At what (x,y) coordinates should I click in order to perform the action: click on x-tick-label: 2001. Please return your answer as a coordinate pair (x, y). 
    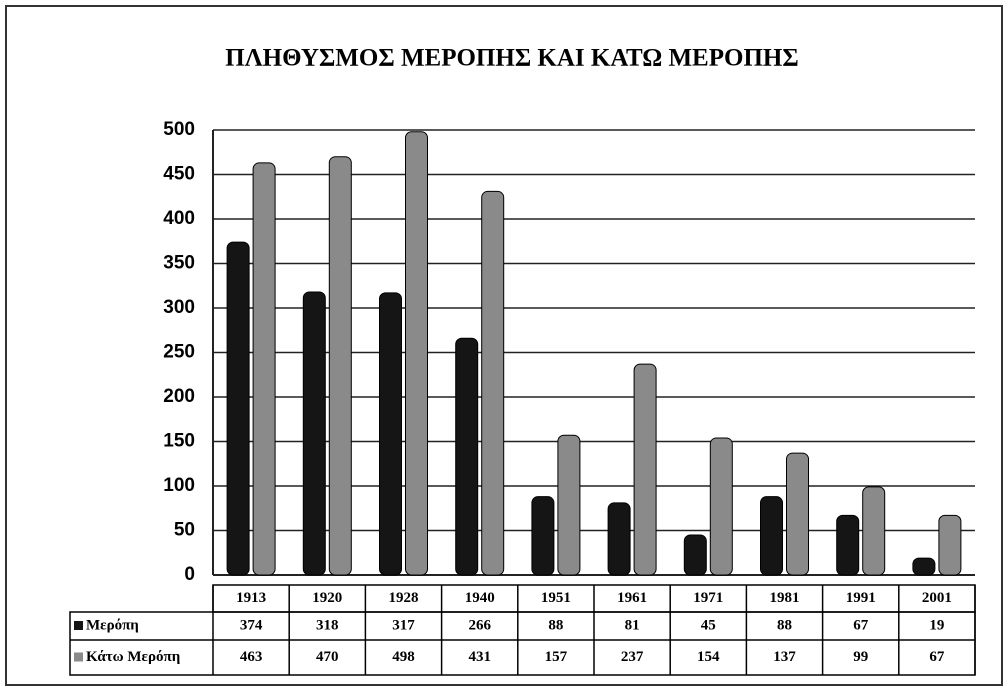
    Looking at the image, I should click on (937, 598).